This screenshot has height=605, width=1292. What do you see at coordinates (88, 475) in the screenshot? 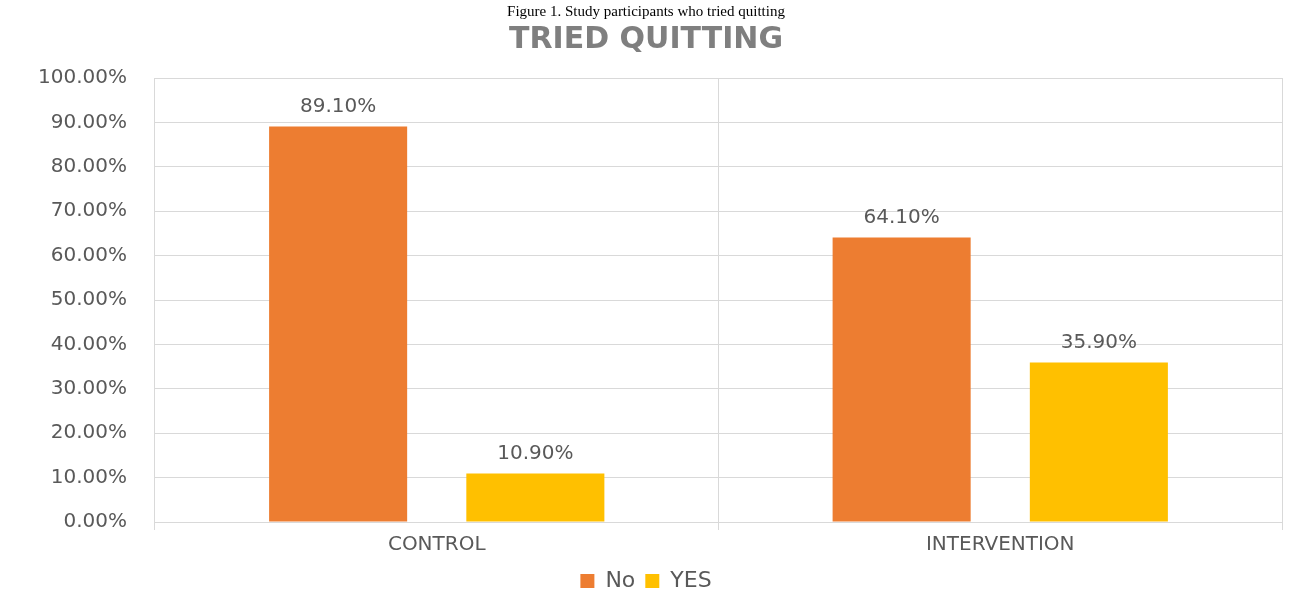
I see `y-tick-label: 10.00%` at bounding box center [88, 475].